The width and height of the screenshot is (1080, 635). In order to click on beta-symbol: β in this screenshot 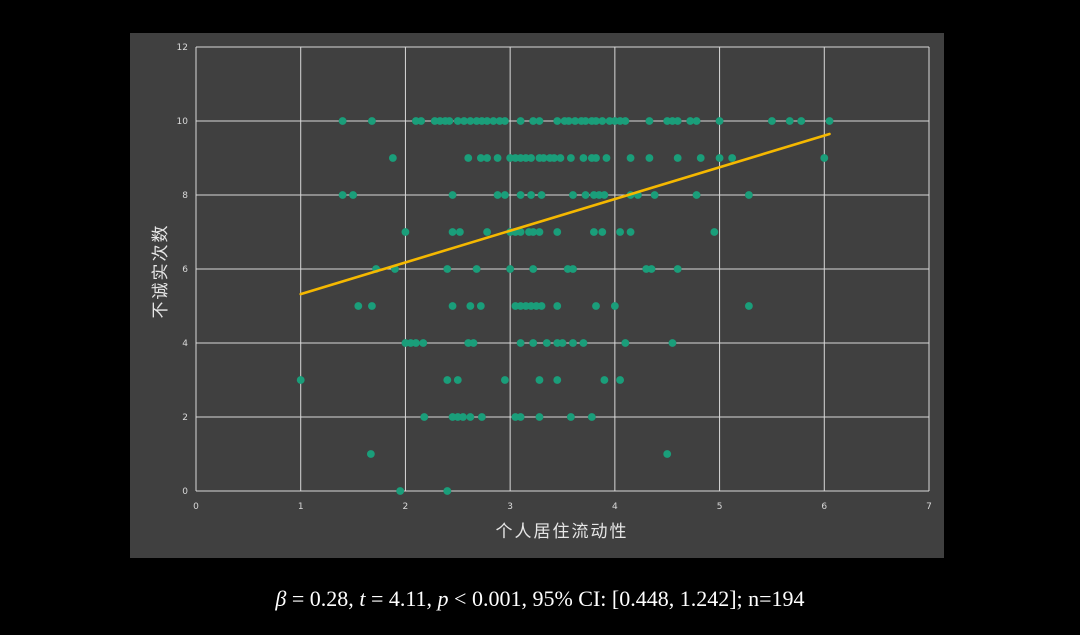, I will do `click(281, 598)`.